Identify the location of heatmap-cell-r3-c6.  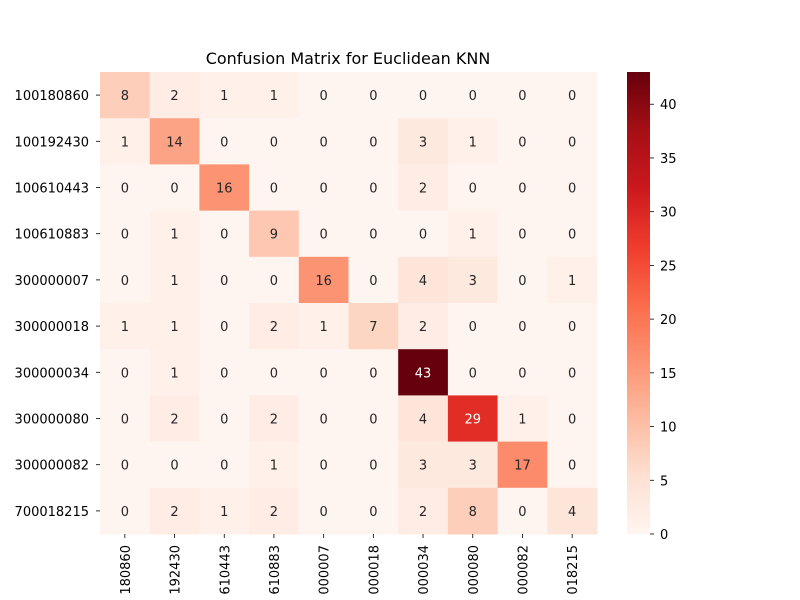
(423, 234).